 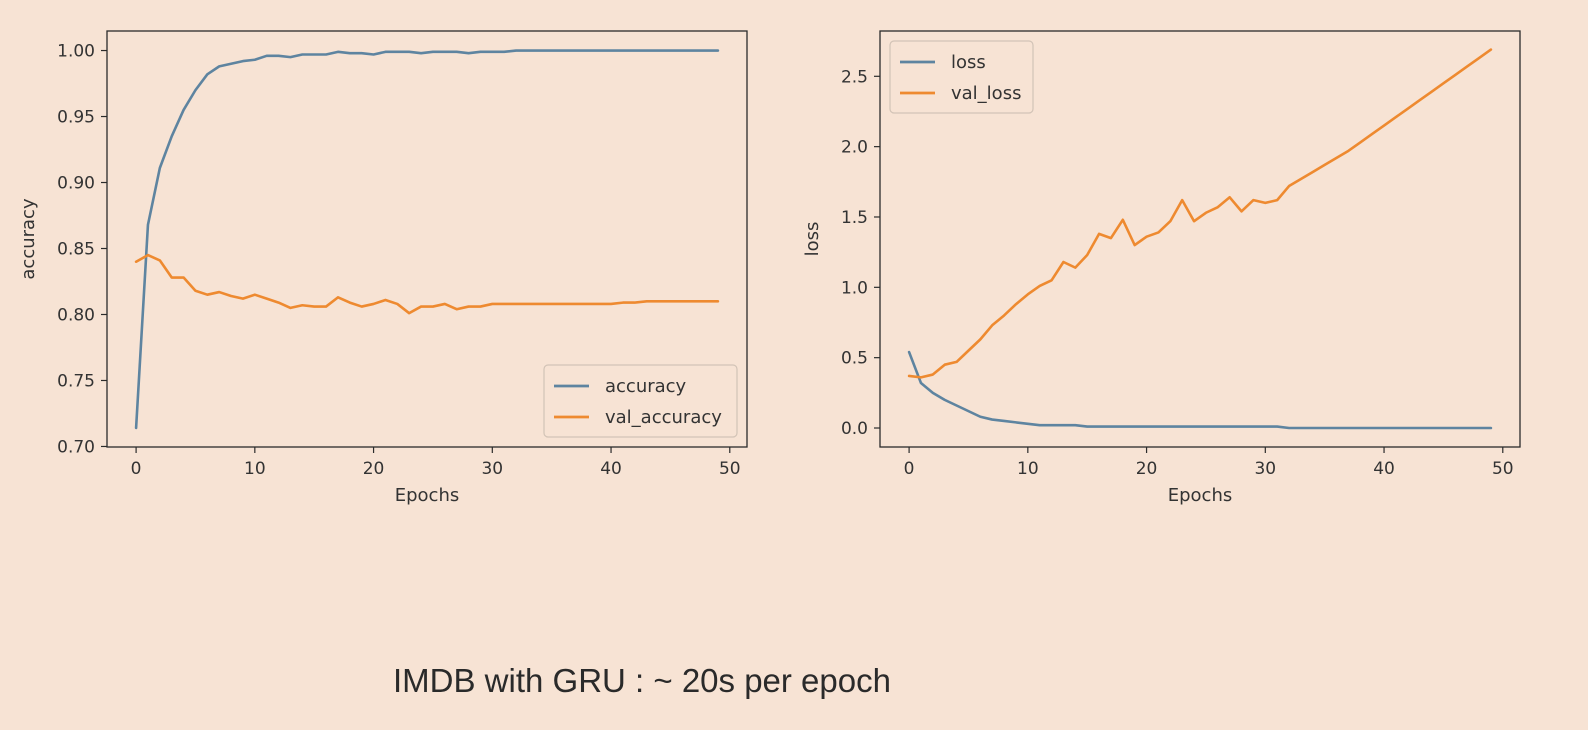 I want to click on legend-label-accuracy: accuracy, so click(x=646, y=386).